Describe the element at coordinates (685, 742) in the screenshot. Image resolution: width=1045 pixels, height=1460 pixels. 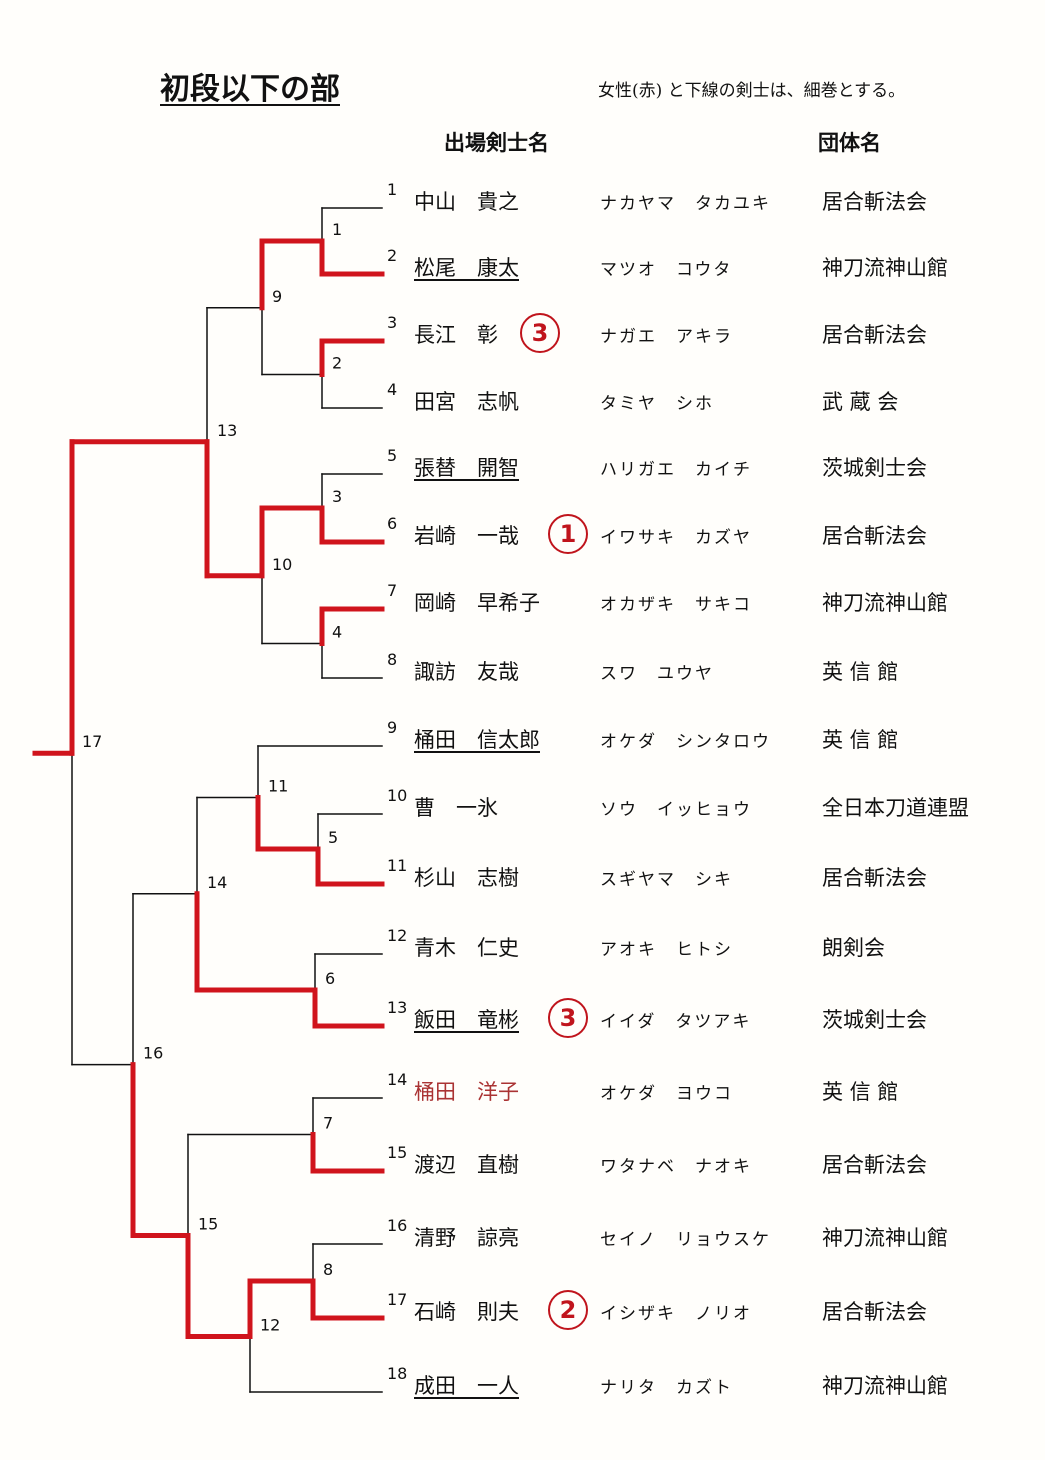
I see `entry-kana: オケダ シンタロウ` at that location.